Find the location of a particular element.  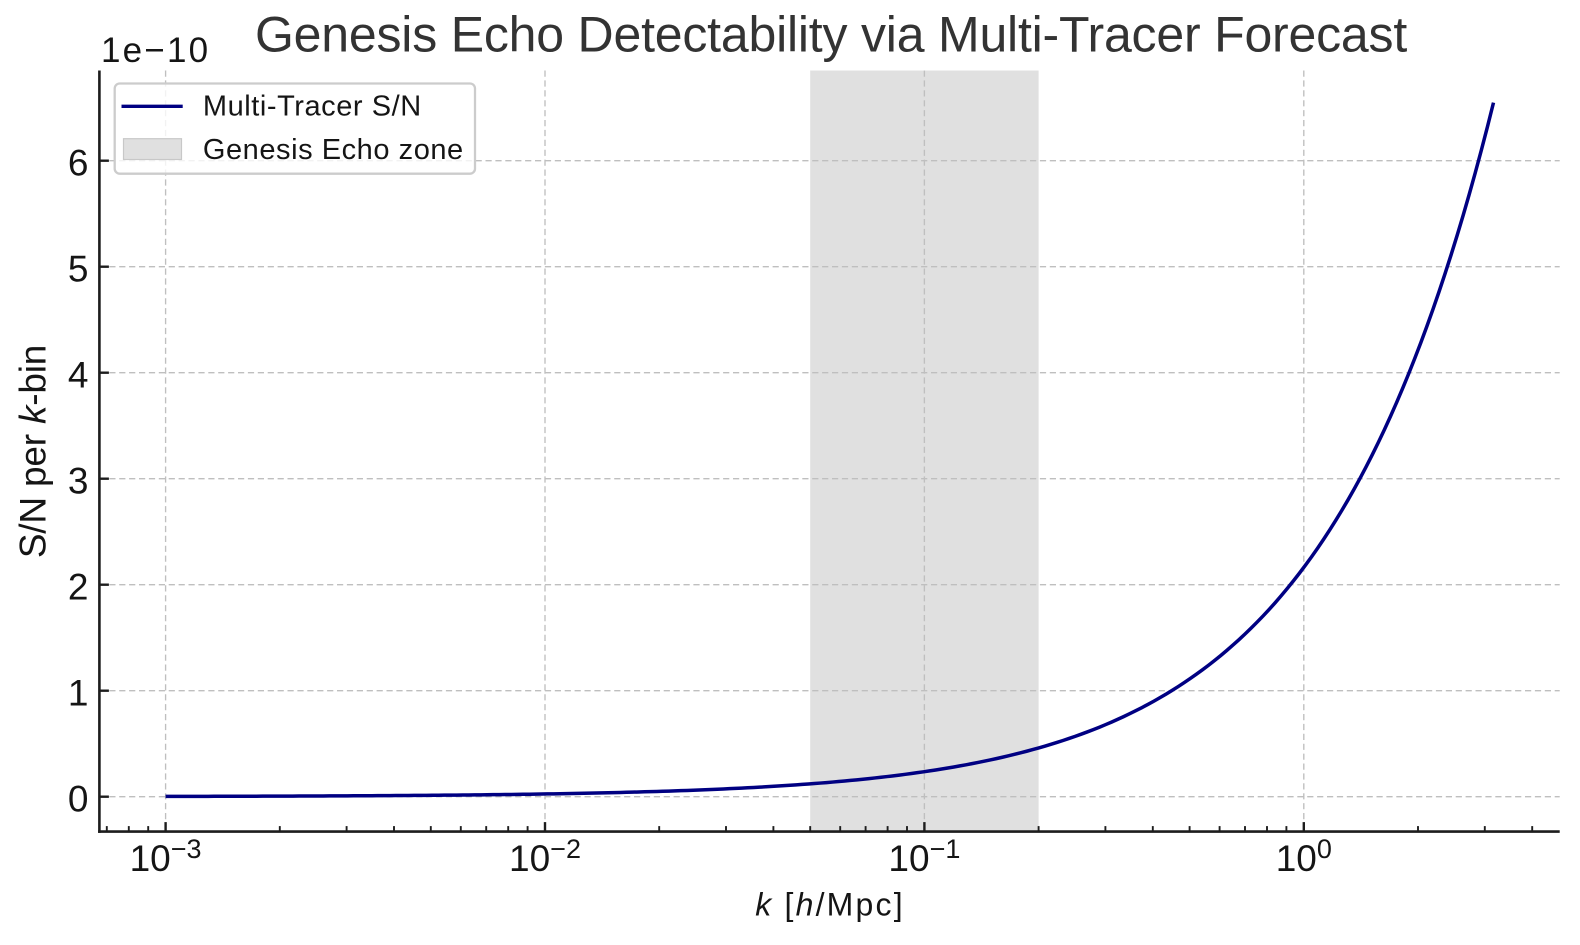

svg-text: 1 is located at coordinates (78, 693).